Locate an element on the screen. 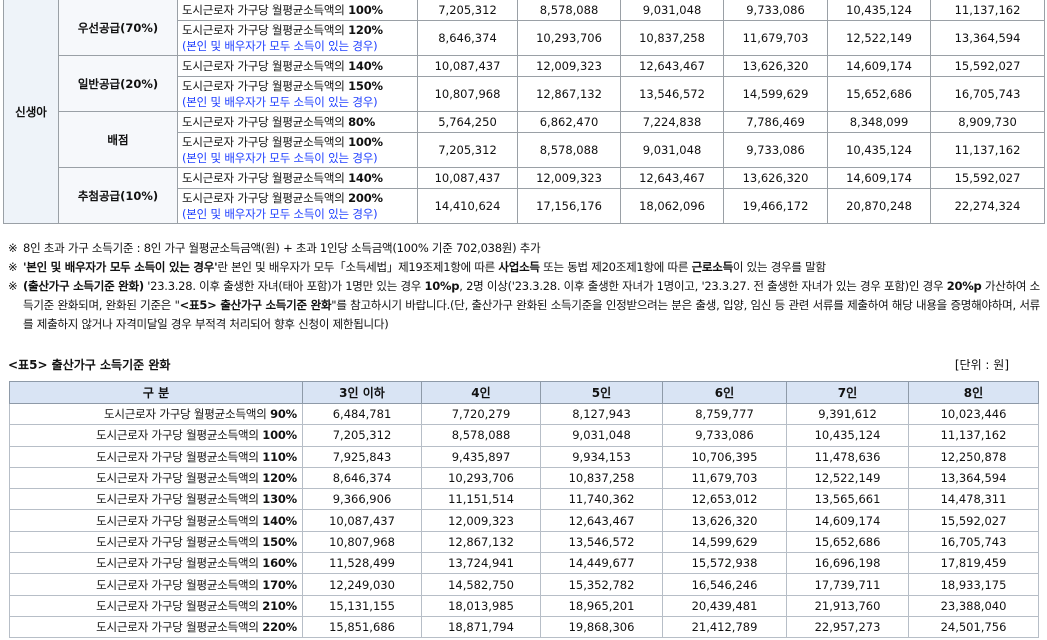 The height and width of the screenshot is (640, 1047). column-header: 4인 is located at coordinates (481, 392).